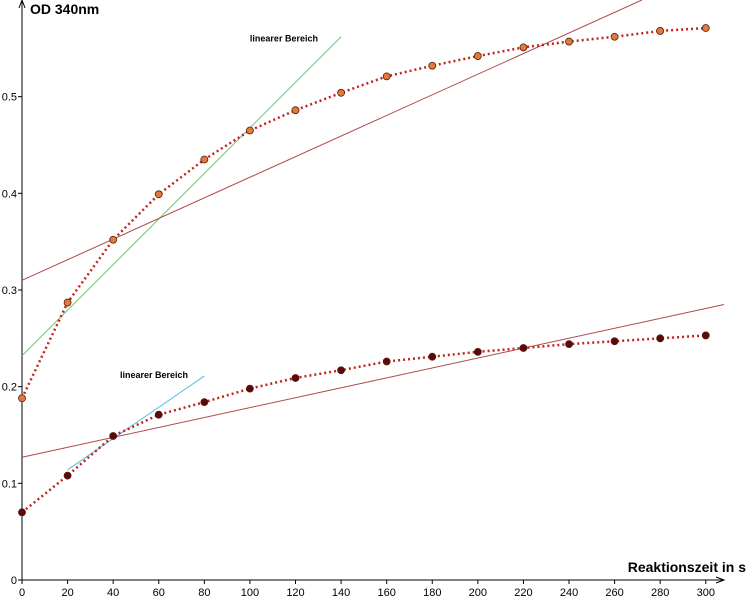 The image size is (750, 599). Describe the element at coordinates (14, 581) in the screenshot. I see `y-tick-label: 0` at that location.